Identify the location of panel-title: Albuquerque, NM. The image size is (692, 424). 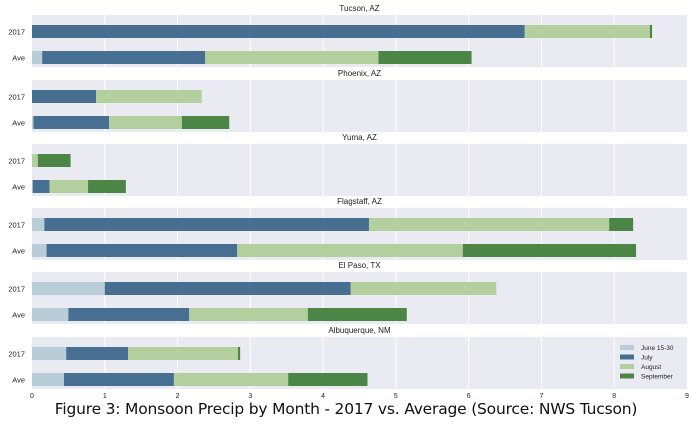
(359, 330).